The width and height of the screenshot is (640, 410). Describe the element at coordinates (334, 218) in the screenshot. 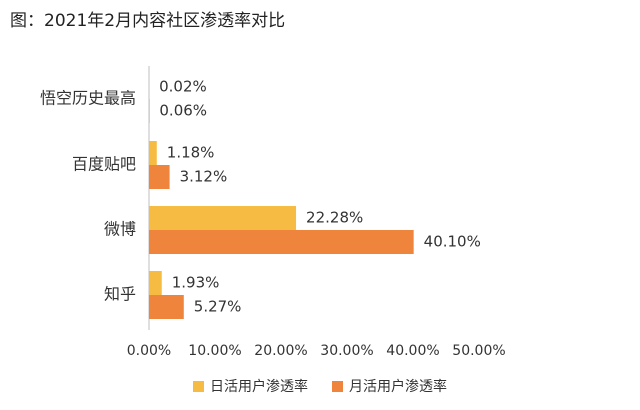

I see `data-label-daily: 22.28%` at that location.